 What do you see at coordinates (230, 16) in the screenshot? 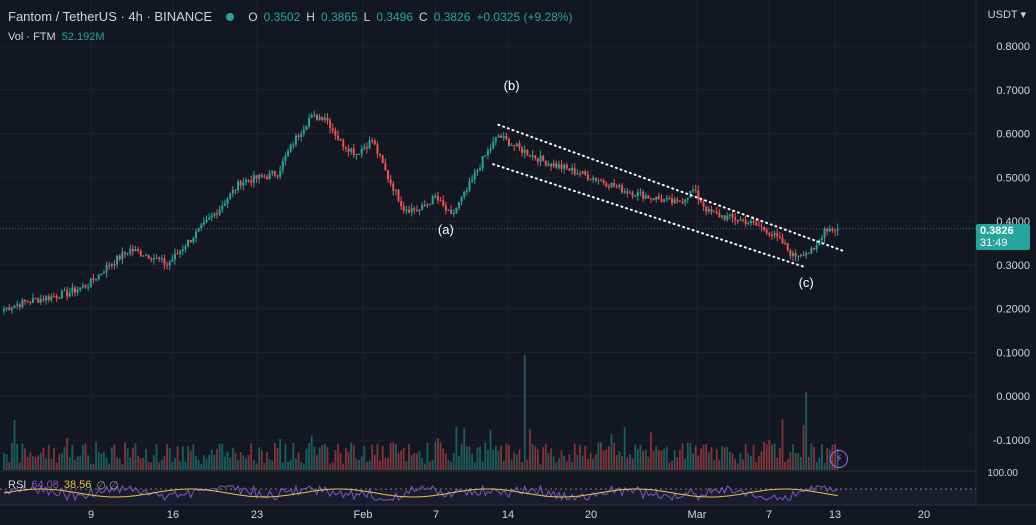
I see `market-status-dot` at bounding box center [230, 16].